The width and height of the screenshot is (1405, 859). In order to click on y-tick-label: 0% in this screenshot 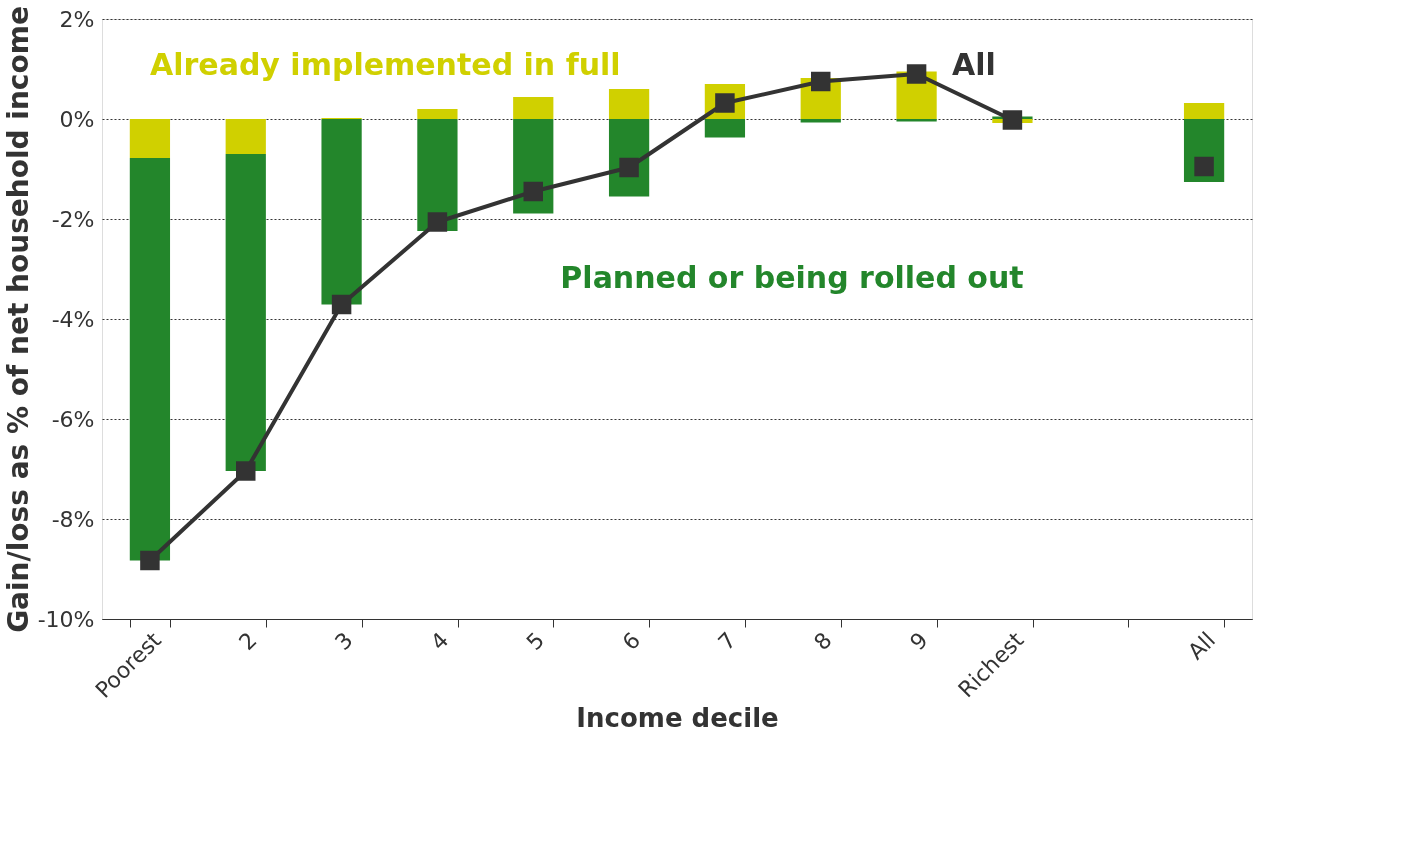, I will do `click(77, 119)`.